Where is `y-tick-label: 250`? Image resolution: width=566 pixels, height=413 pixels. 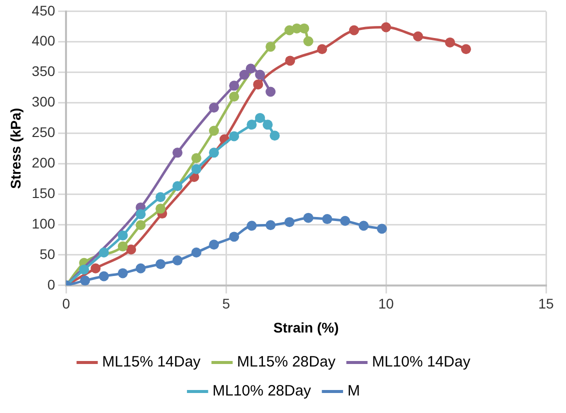 y-tick-label: 250 is located at coordinates (44, 132).